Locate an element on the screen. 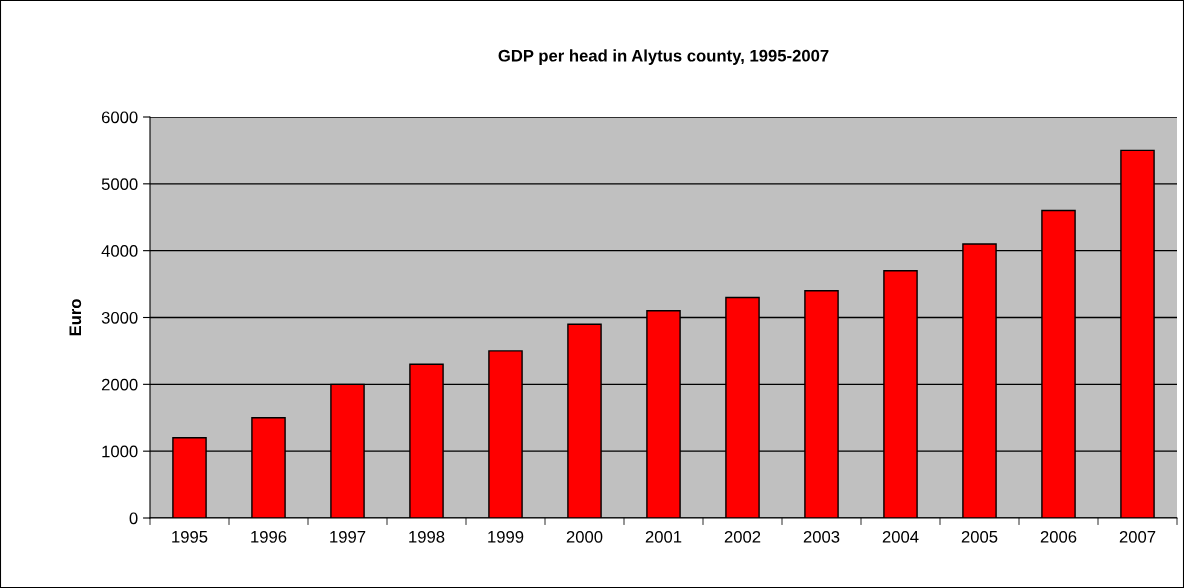 This screenshot has height=588, width=1184. x-tick-label: 2000 is located at coordinates (584, 536).